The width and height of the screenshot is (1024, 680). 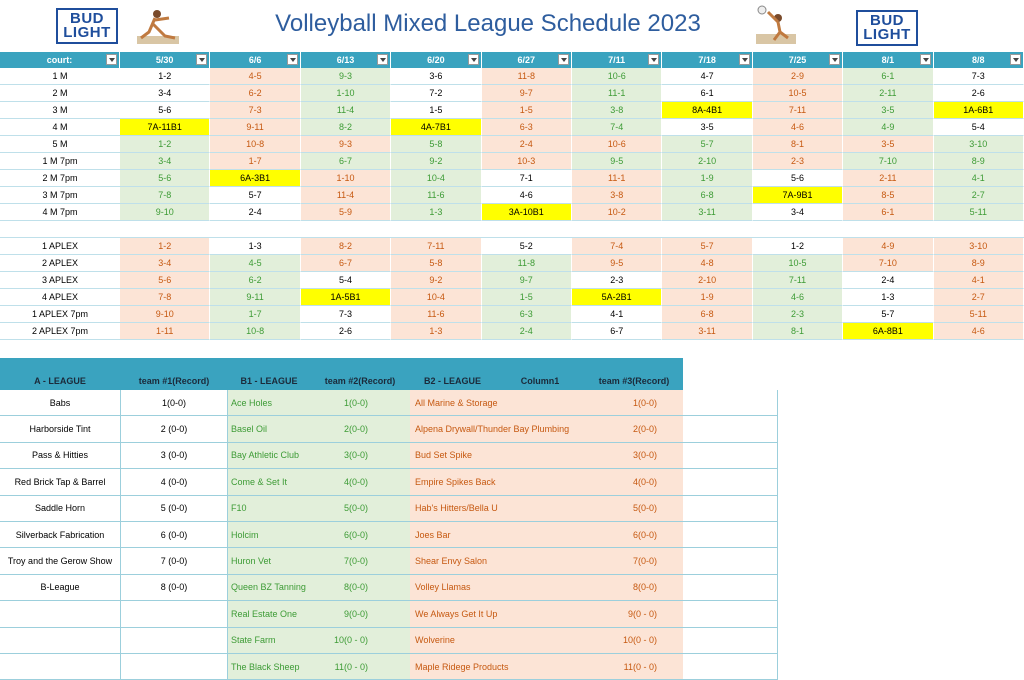 What do you see at coordinates (360, 508) in the screenshot?
I see `b1-record: 5(0-0)` at bounding box center [360, 508].